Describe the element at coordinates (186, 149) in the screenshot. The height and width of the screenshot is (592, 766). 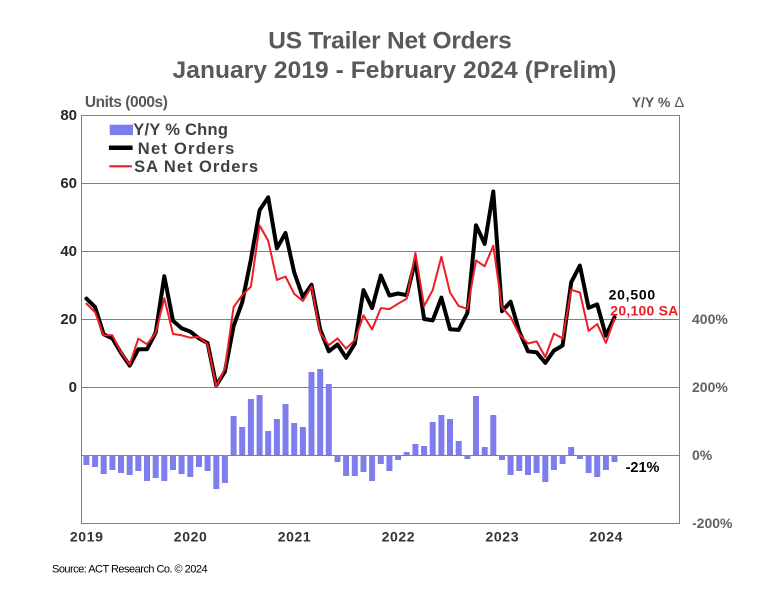
I see `svg-text: Net Orders` at that location.